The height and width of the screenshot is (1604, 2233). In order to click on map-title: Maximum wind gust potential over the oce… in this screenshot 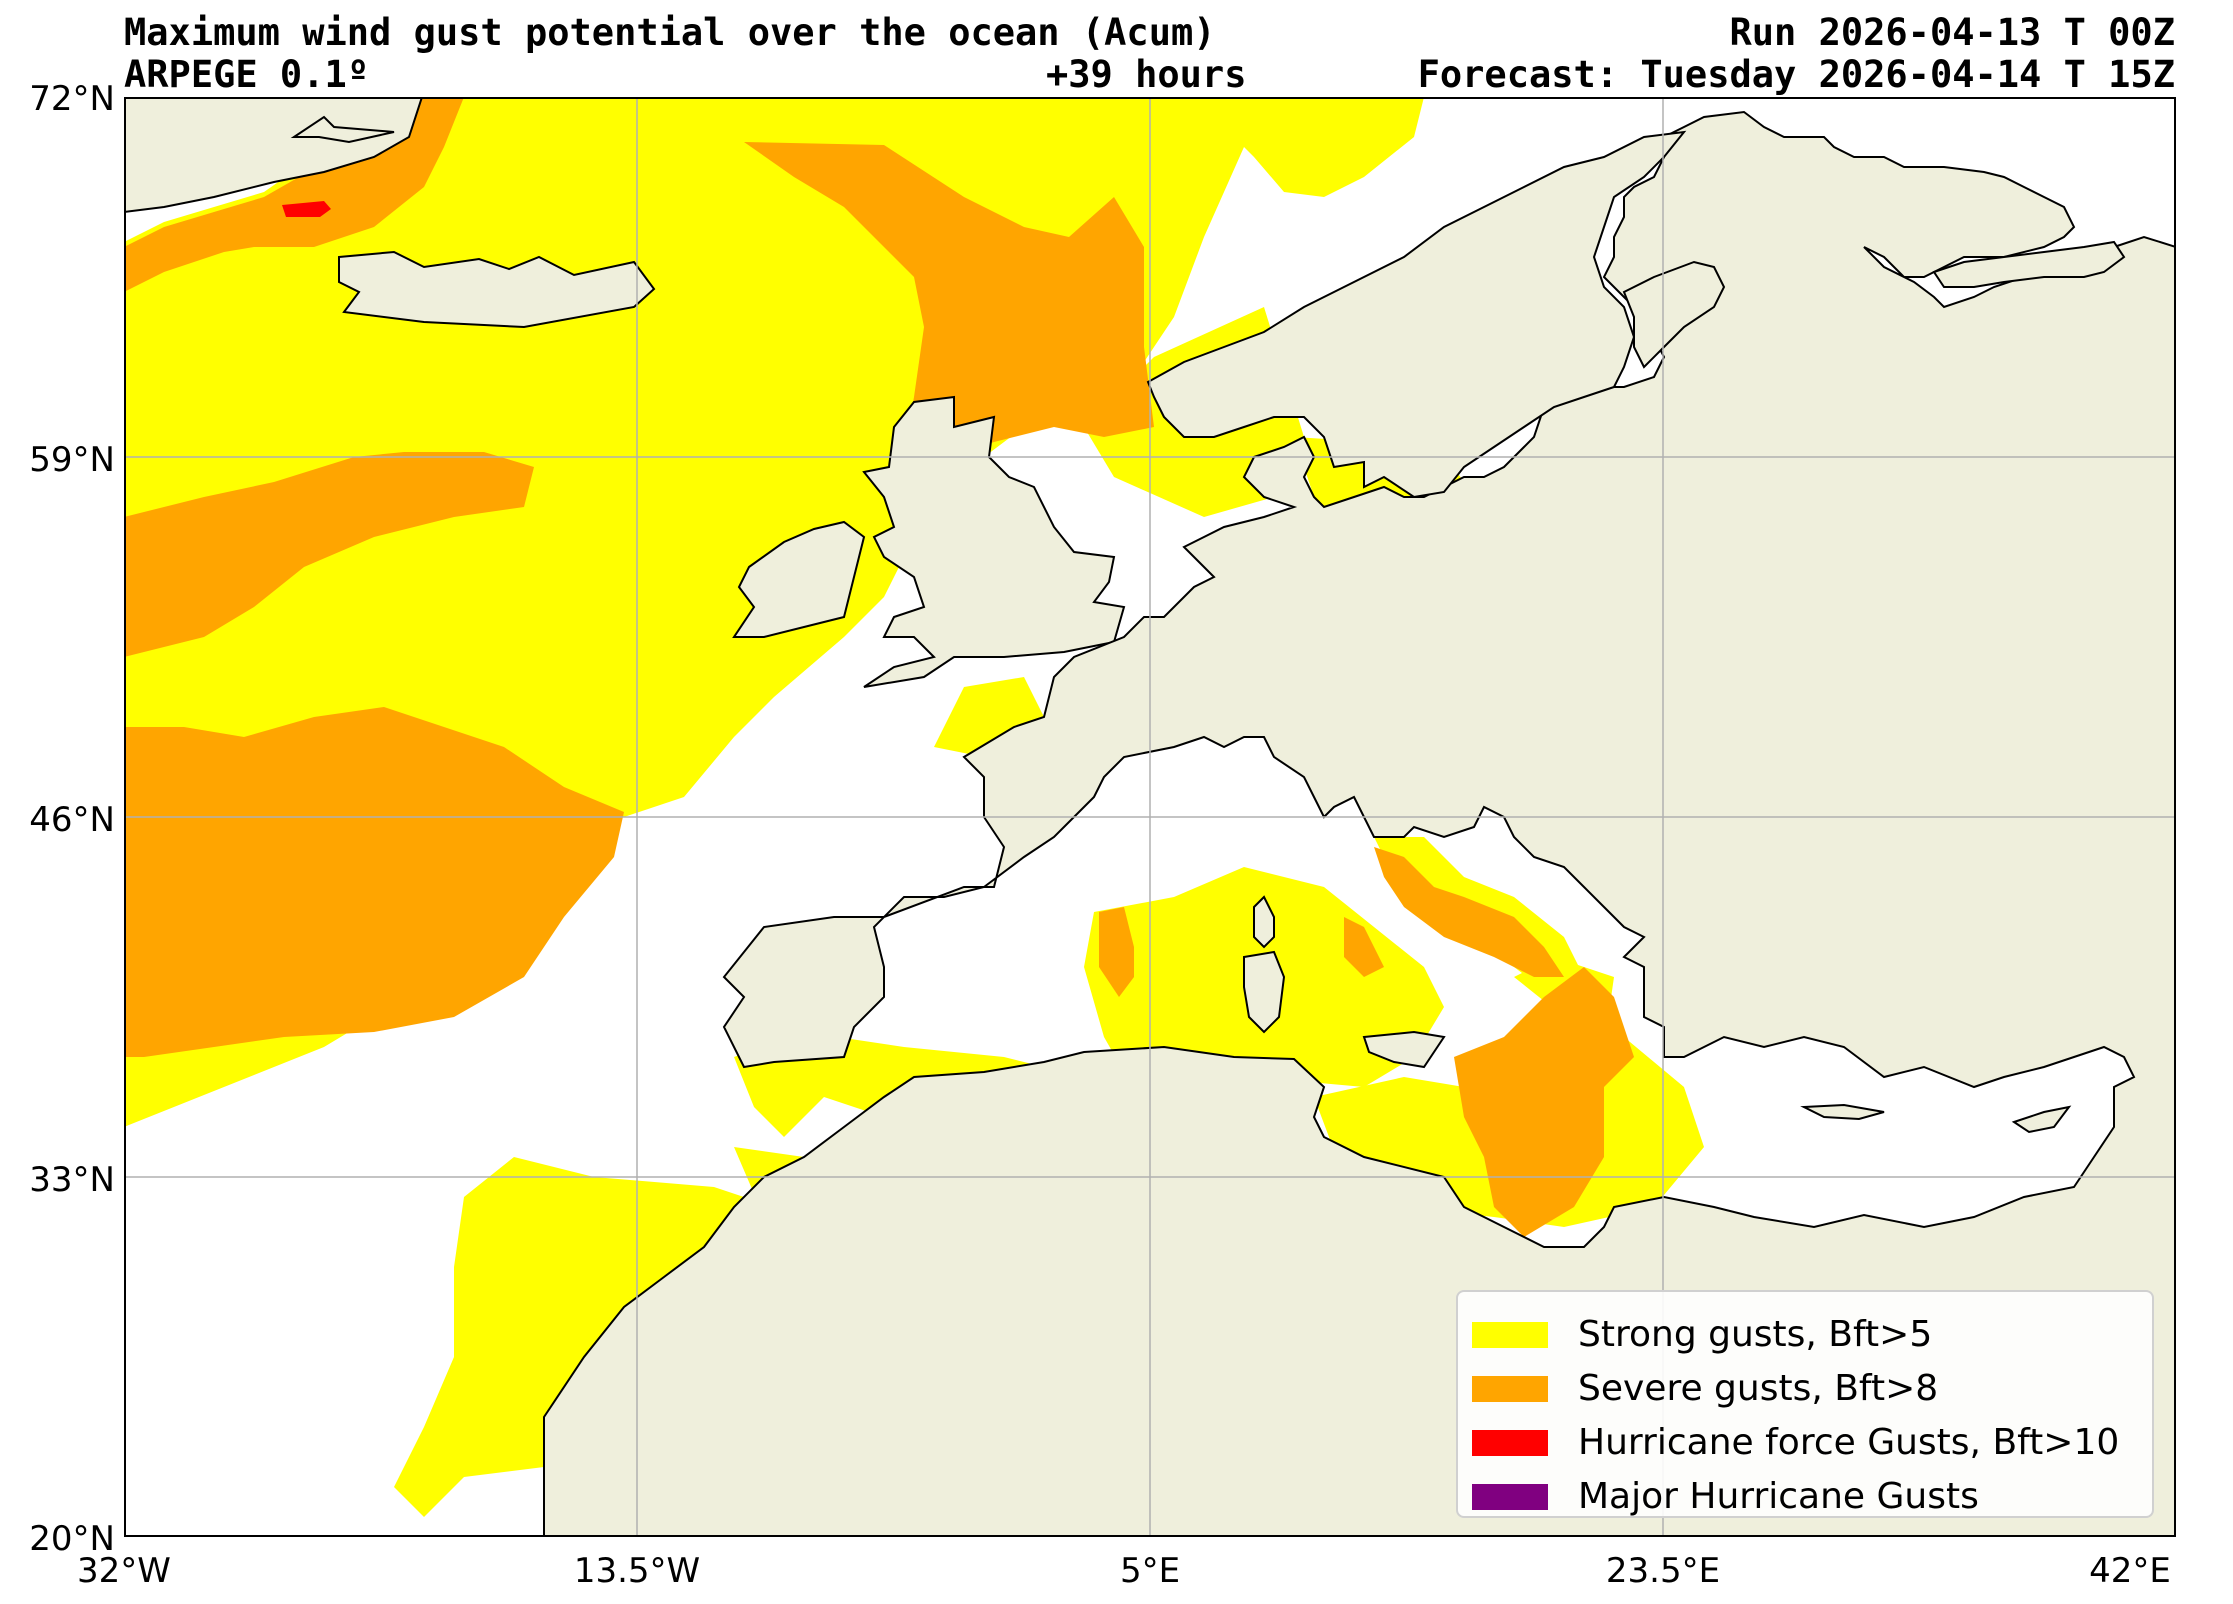, I will do `click(670, 32)`.